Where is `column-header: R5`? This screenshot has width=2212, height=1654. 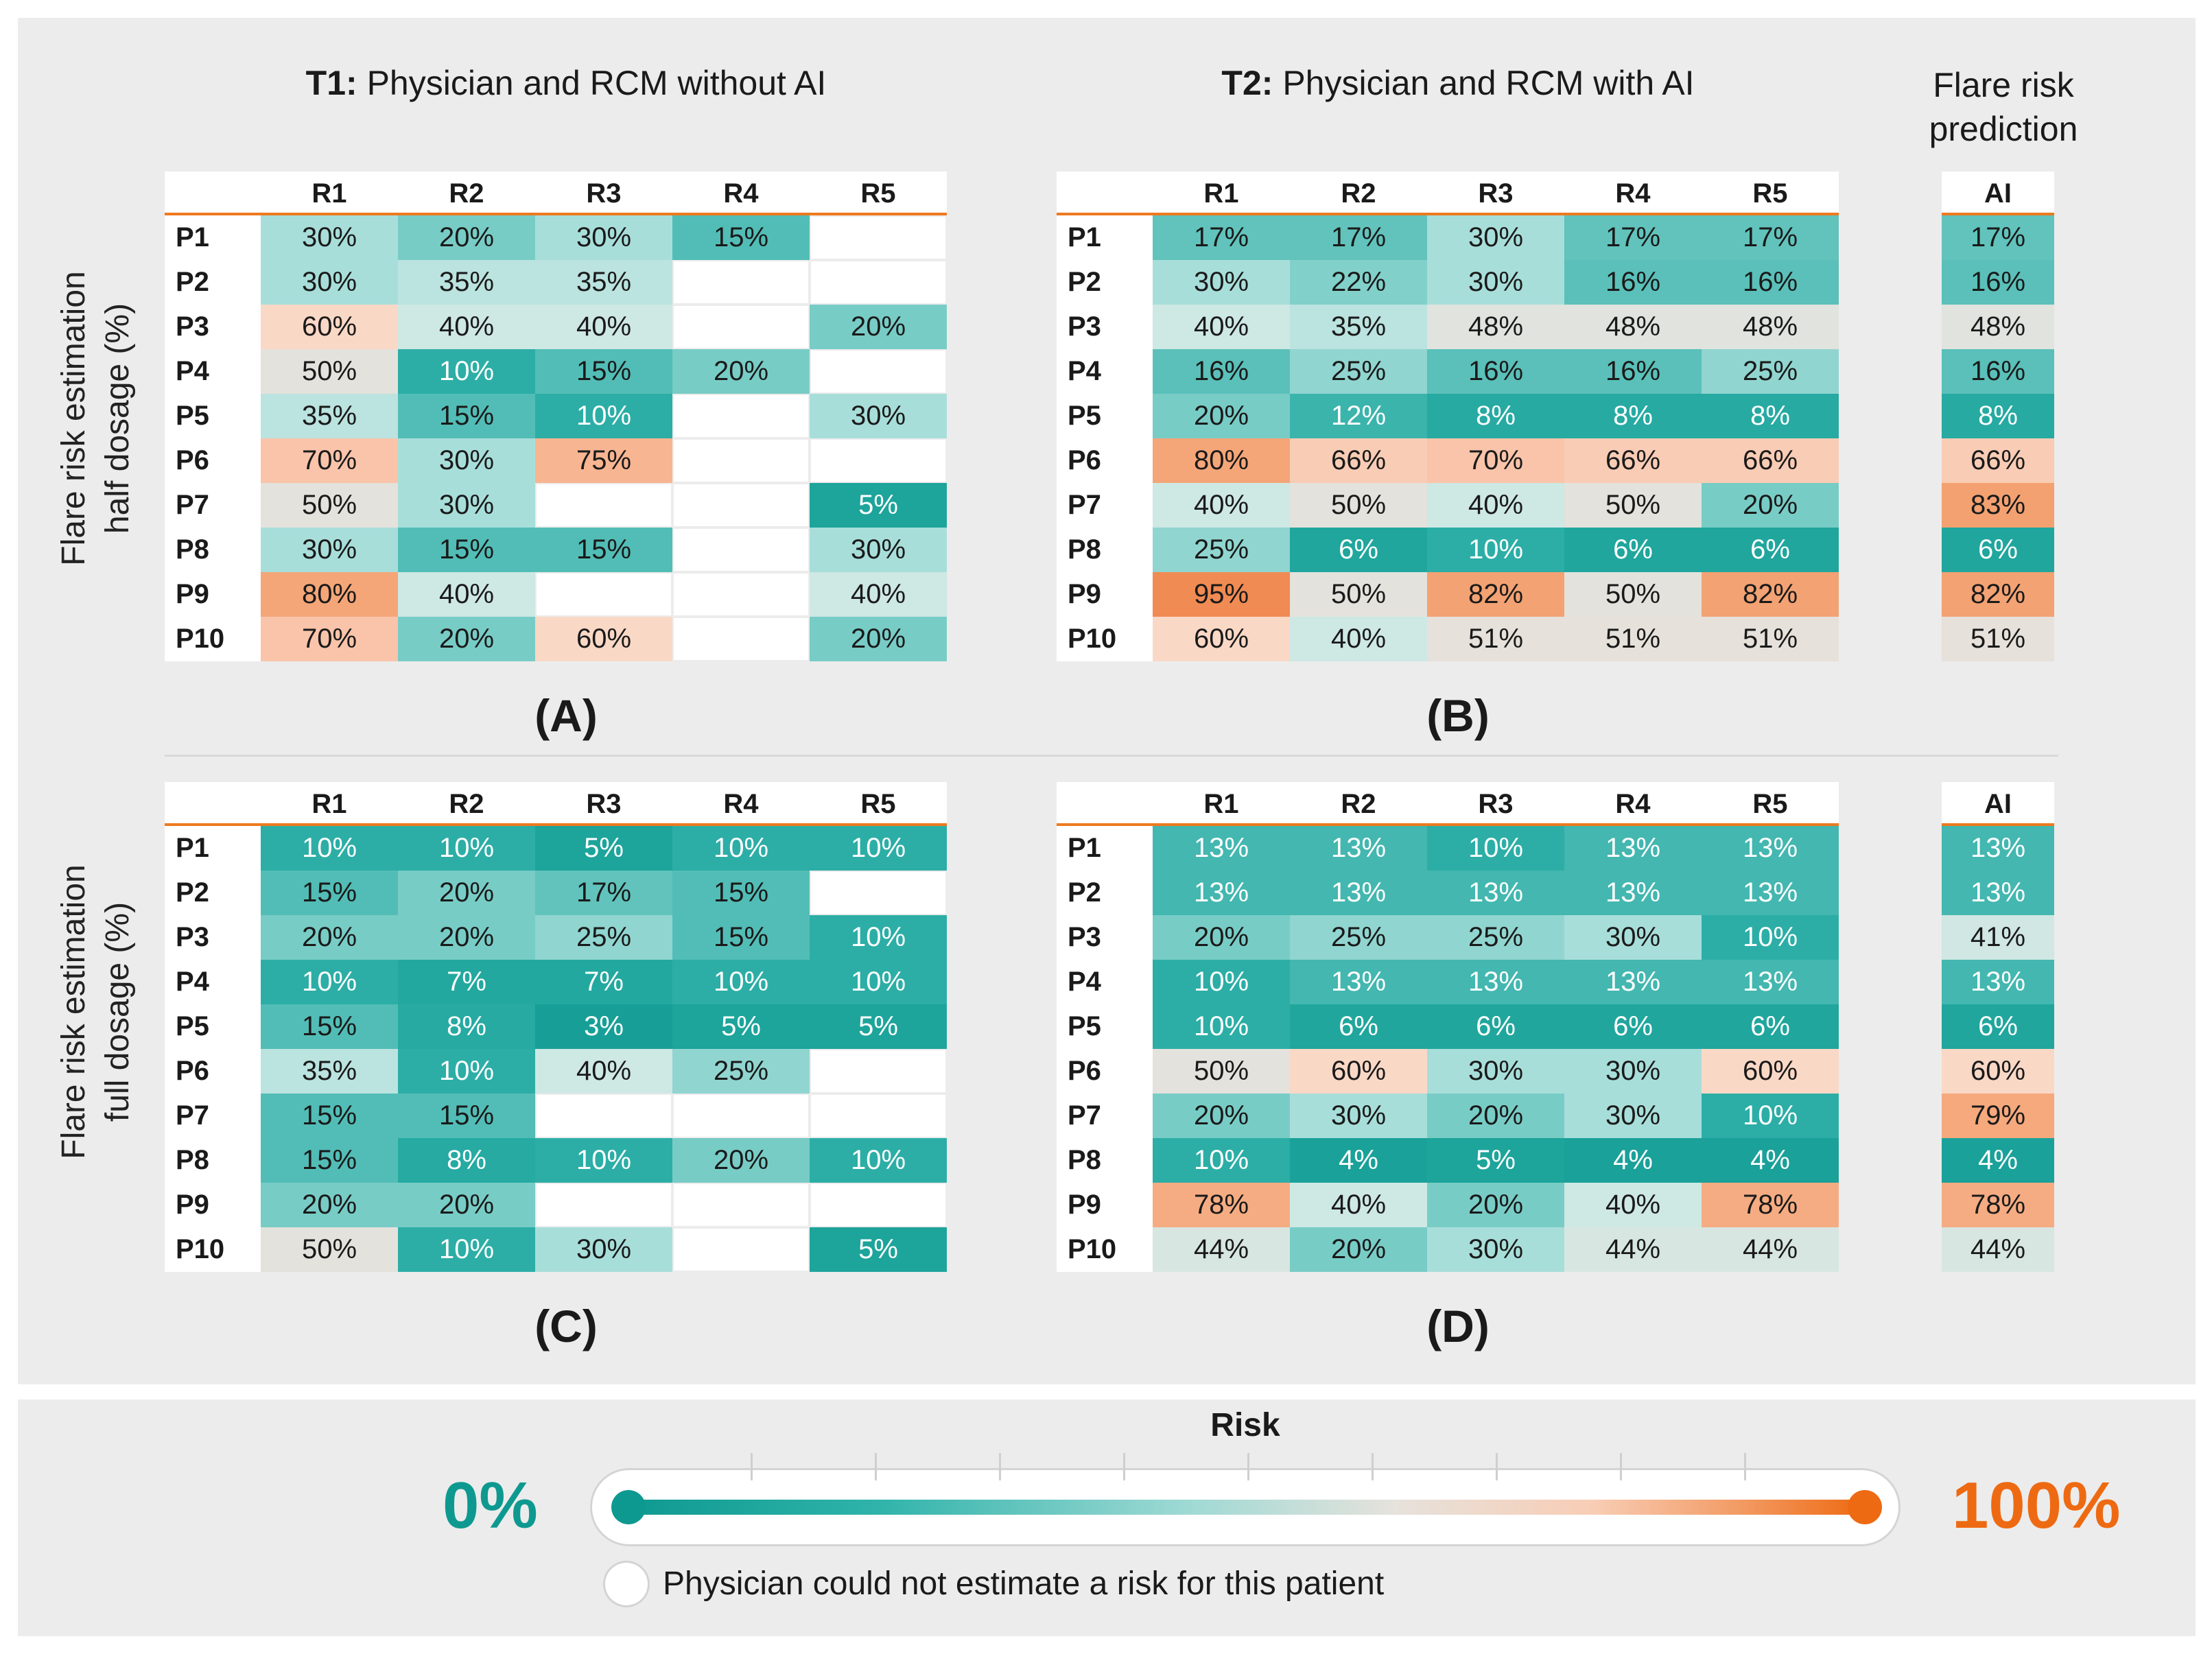 column-header: R5 is located at coordinates (878, 804).